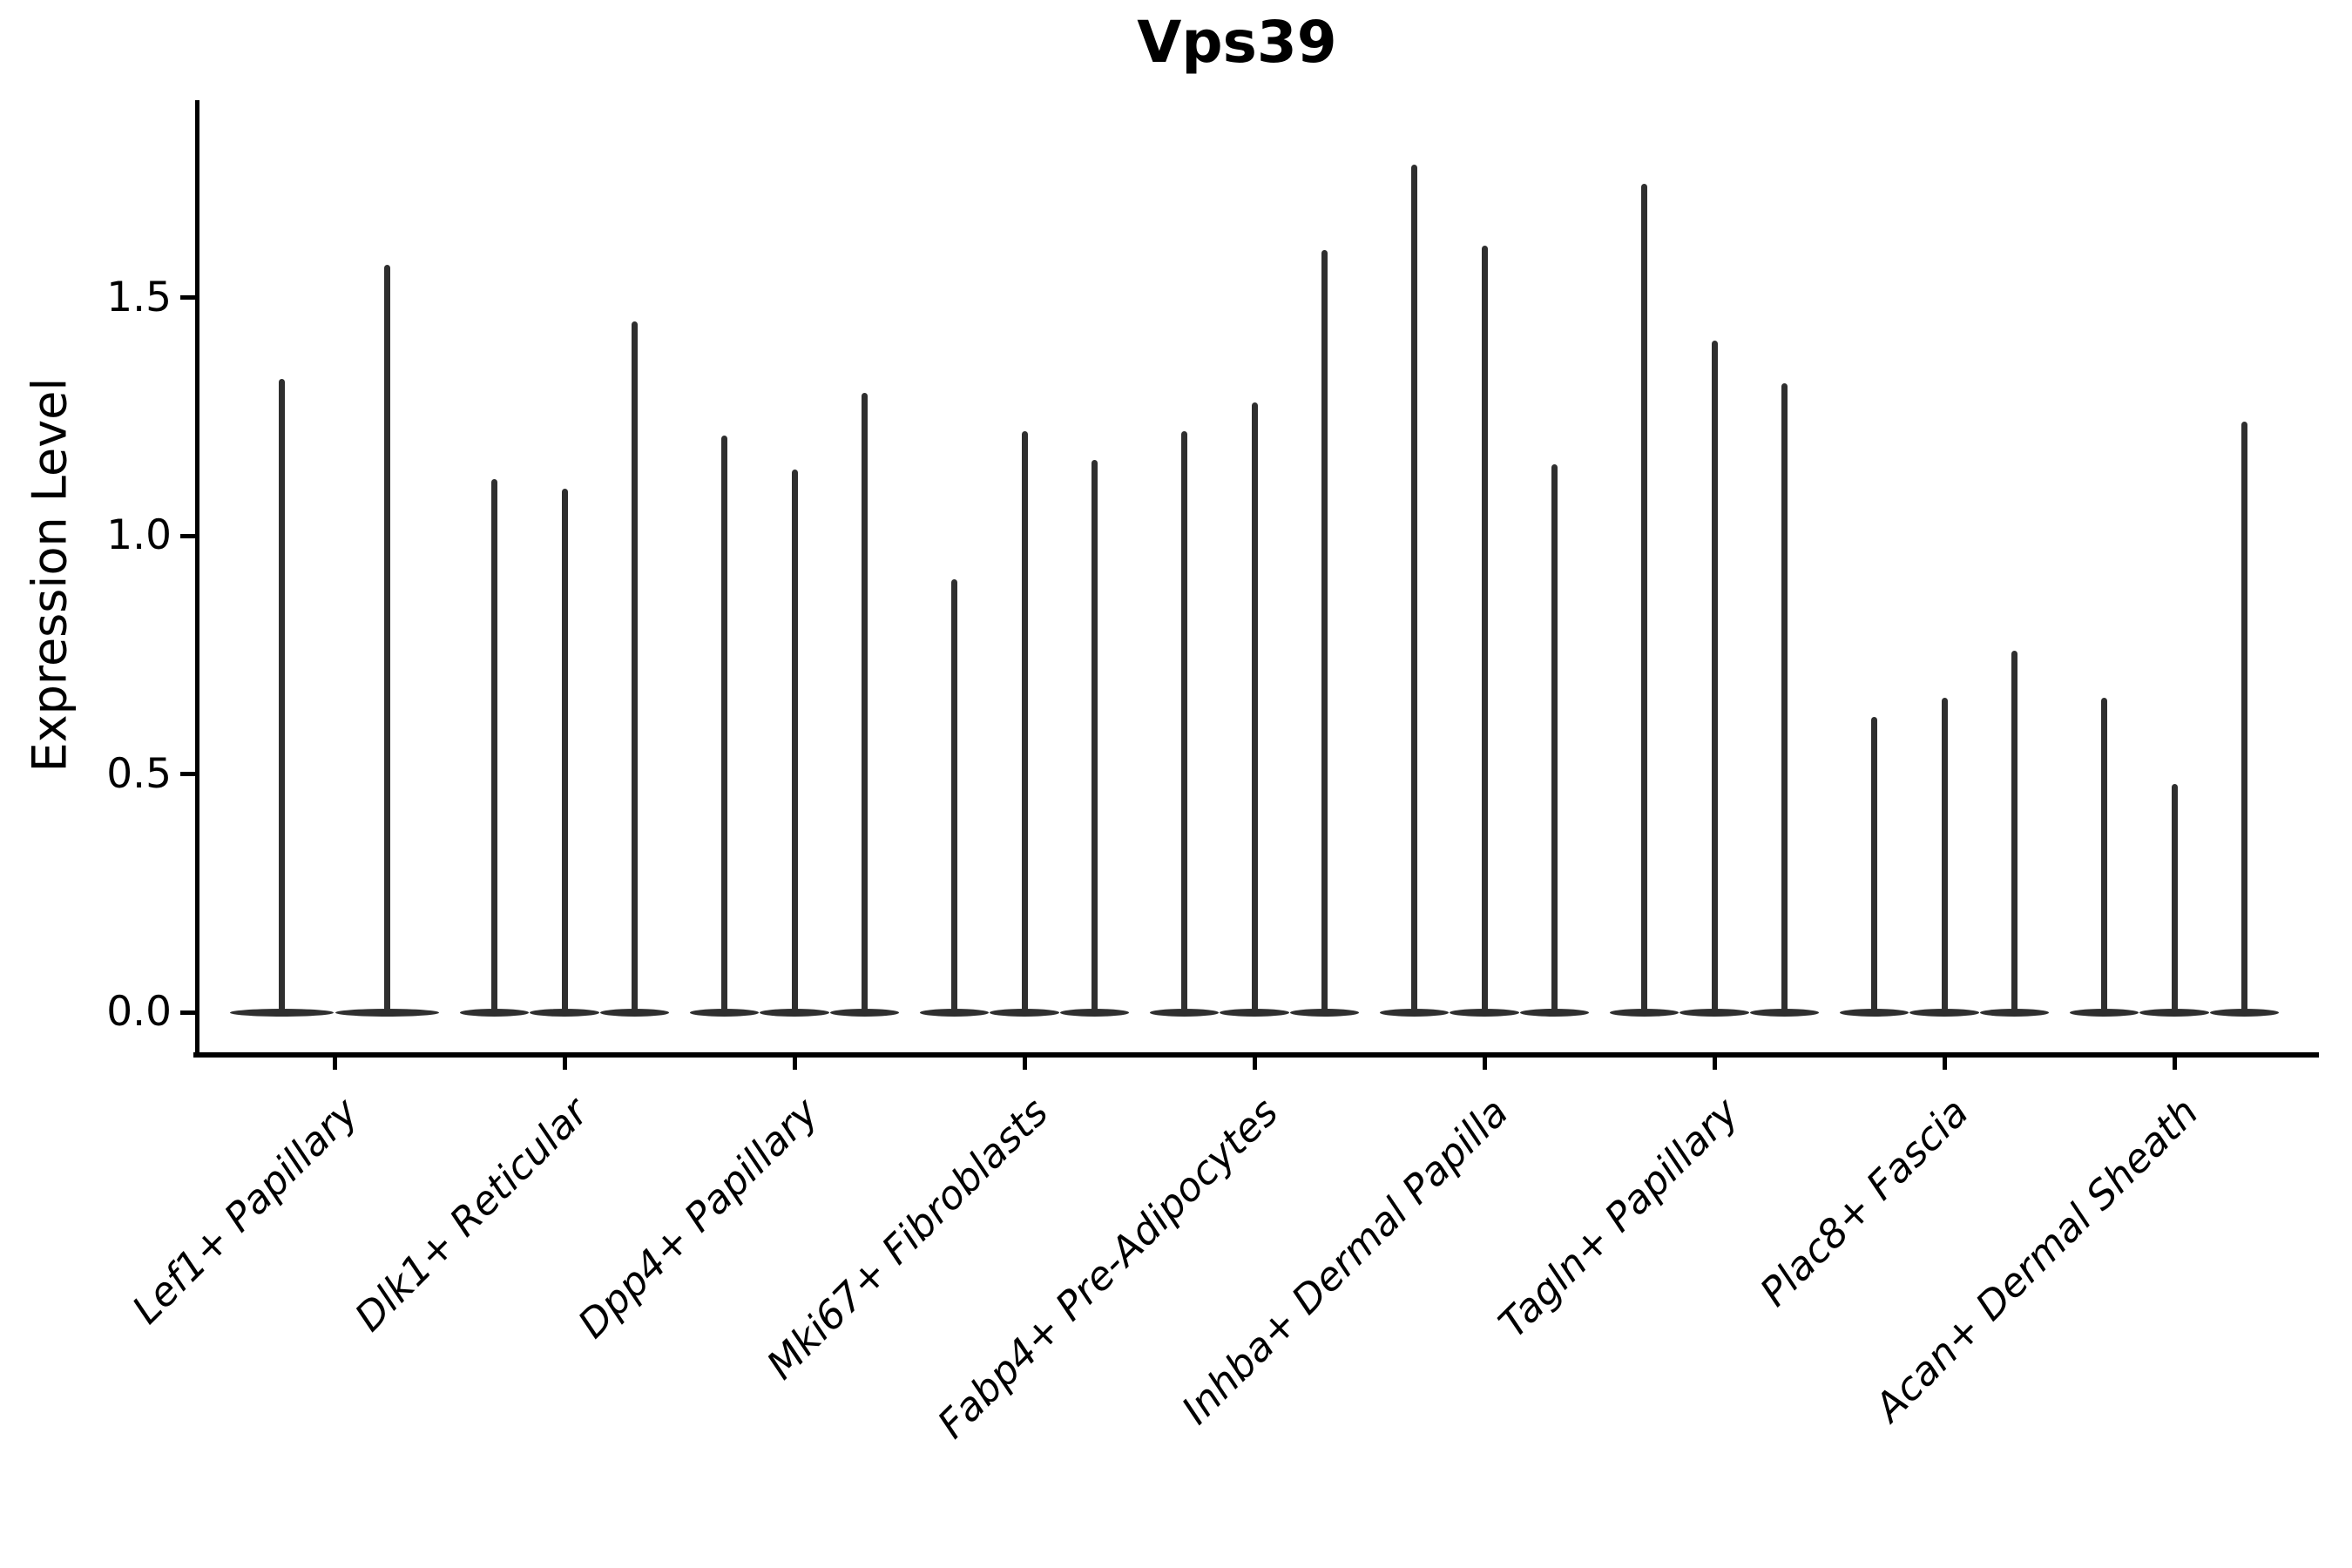  I want to click on y-axis-spine, so click(197, 579).